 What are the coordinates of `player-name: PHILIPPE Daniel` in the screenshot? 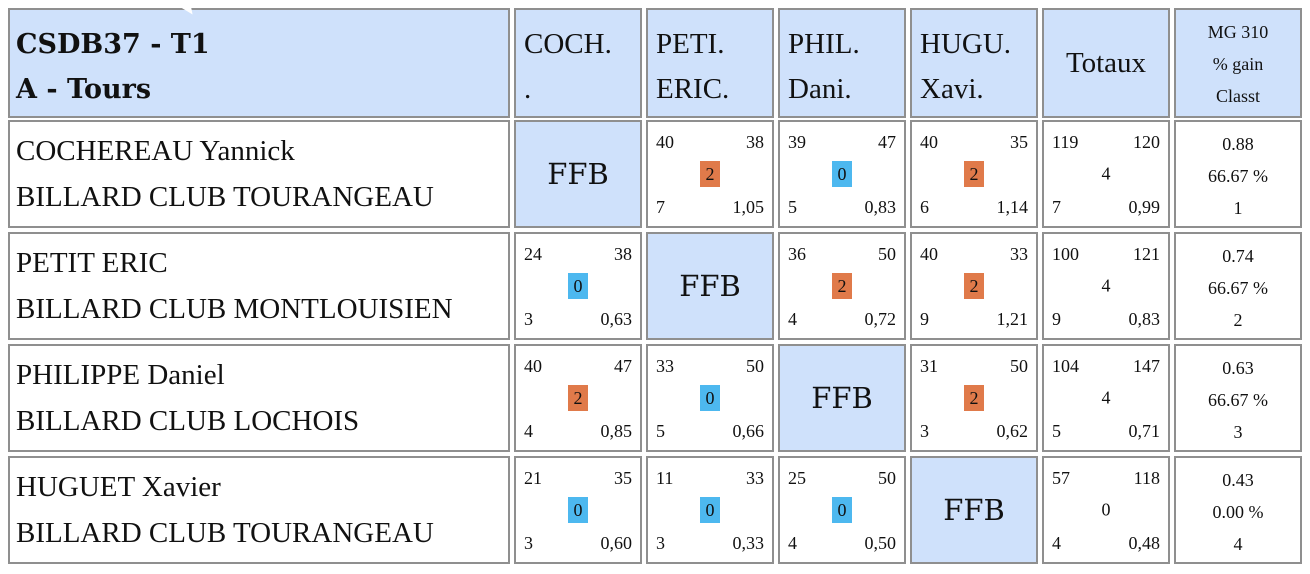 It's located at (120, 375).